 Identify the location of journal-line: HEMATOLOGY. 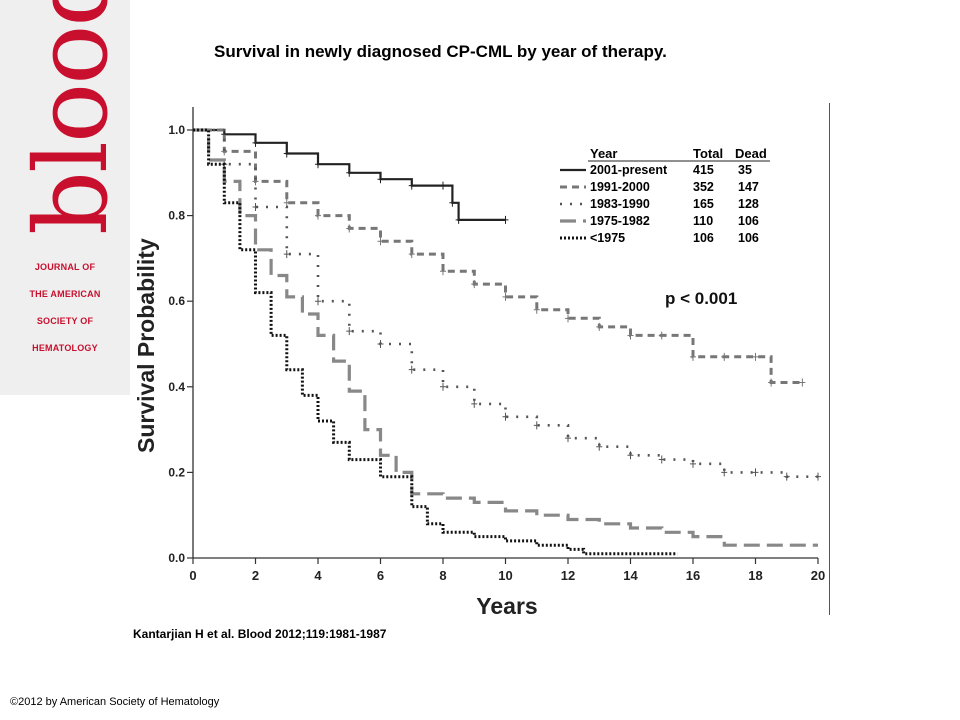
(65, 348).